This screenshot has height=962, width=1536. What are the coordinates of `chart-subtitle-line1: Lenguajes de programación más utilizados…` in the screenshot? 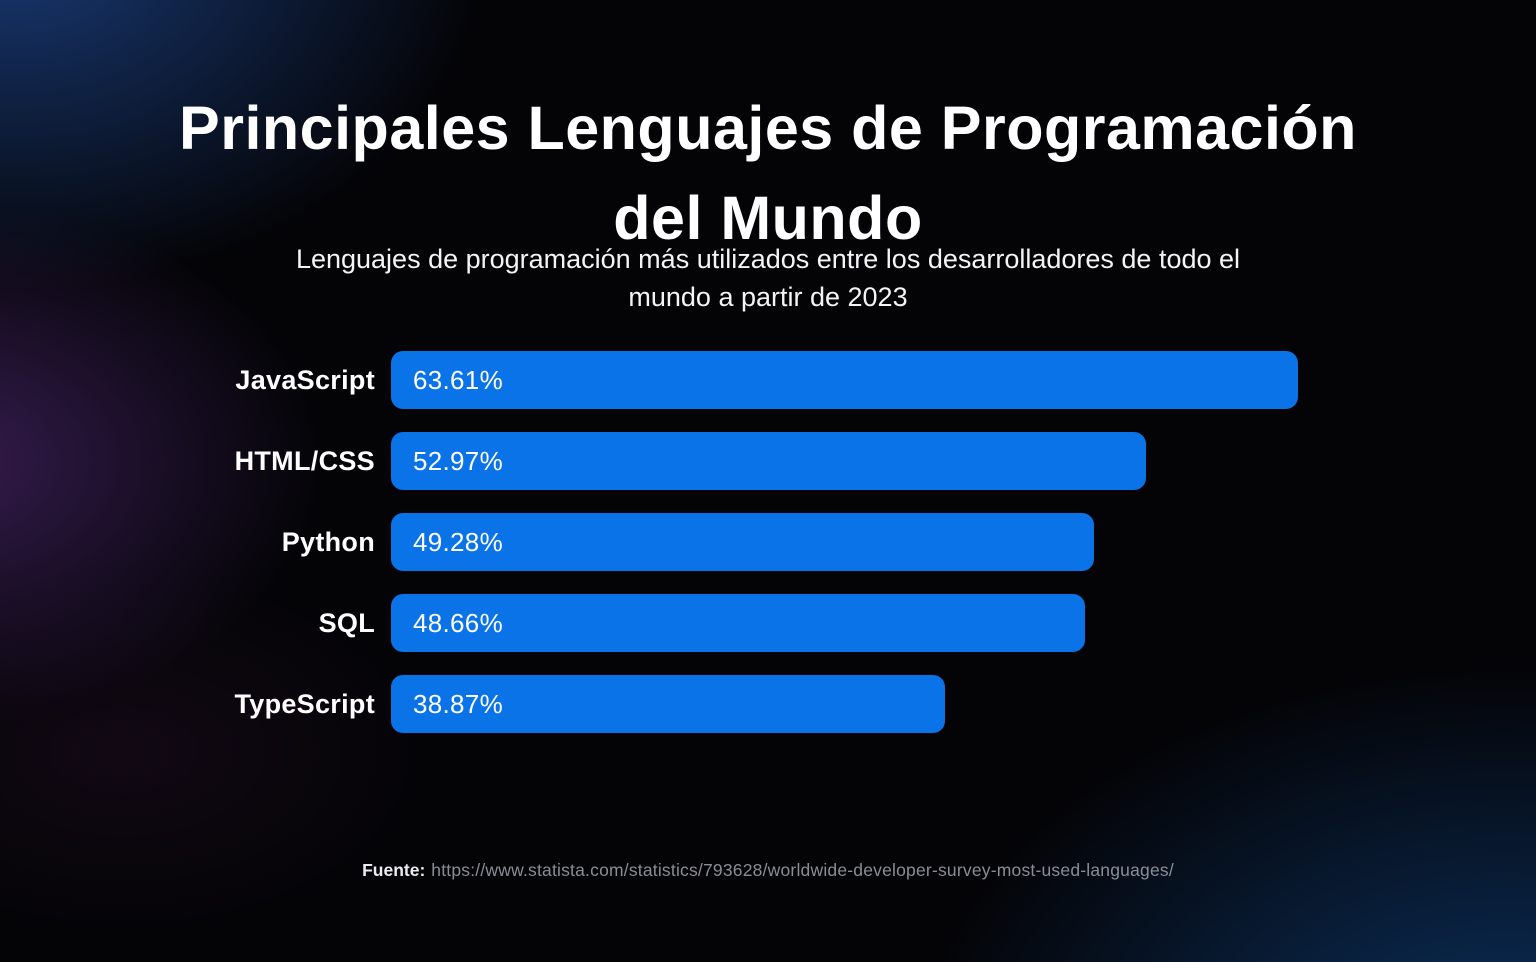 It's located at (768, 259).